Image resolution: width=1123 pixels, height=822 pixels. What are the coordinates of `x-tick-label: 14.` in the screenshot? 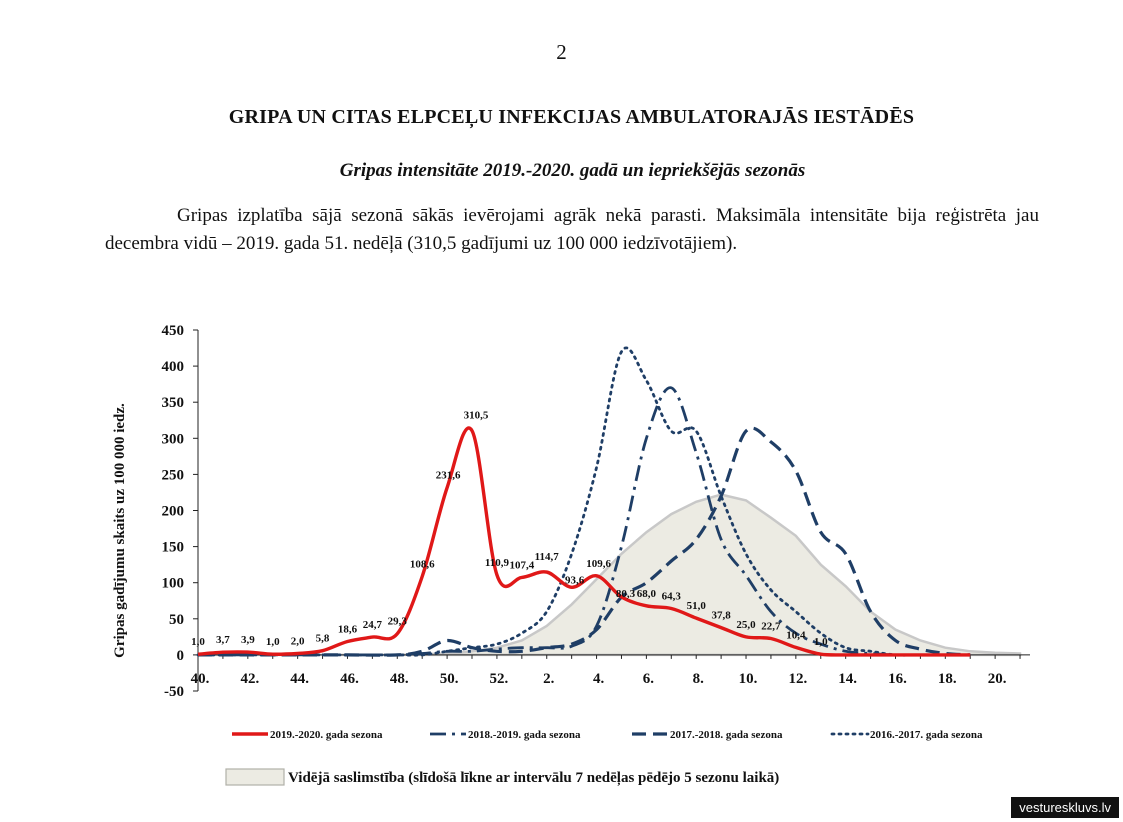 It's located at (847, 679).